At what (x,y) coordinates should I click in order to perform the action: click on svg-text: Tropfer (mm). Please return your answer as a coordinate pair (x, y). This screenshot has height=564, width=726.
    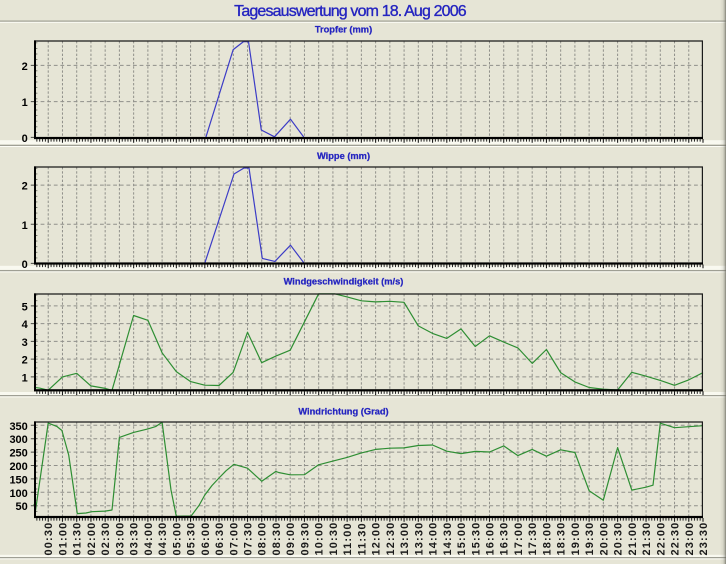
    Looking at the image, I should click on (343, 29).